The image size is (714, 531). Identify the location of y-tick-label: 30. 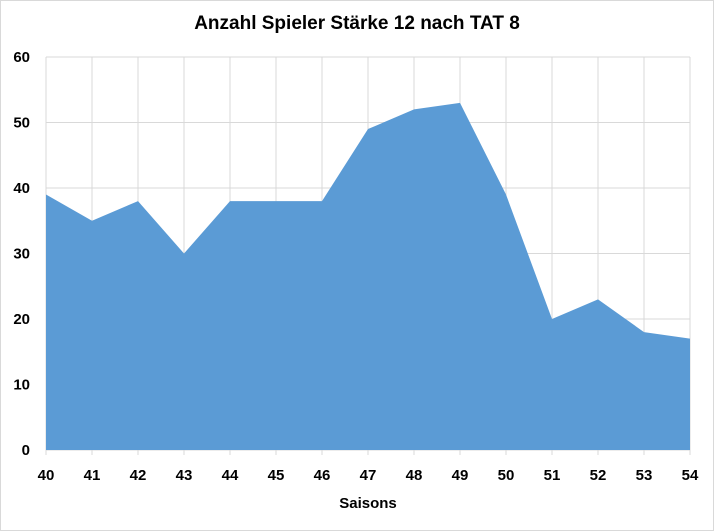
(21, 254).